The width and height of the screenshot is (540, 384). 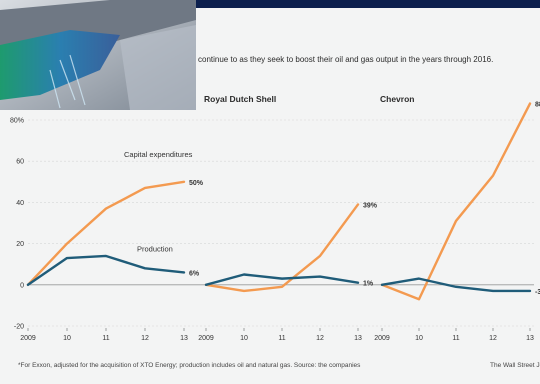 What do you see at coordinates (537, 292) in the screenshot?
I see `end-value-label: -3%` at bounding box center [537, 292].